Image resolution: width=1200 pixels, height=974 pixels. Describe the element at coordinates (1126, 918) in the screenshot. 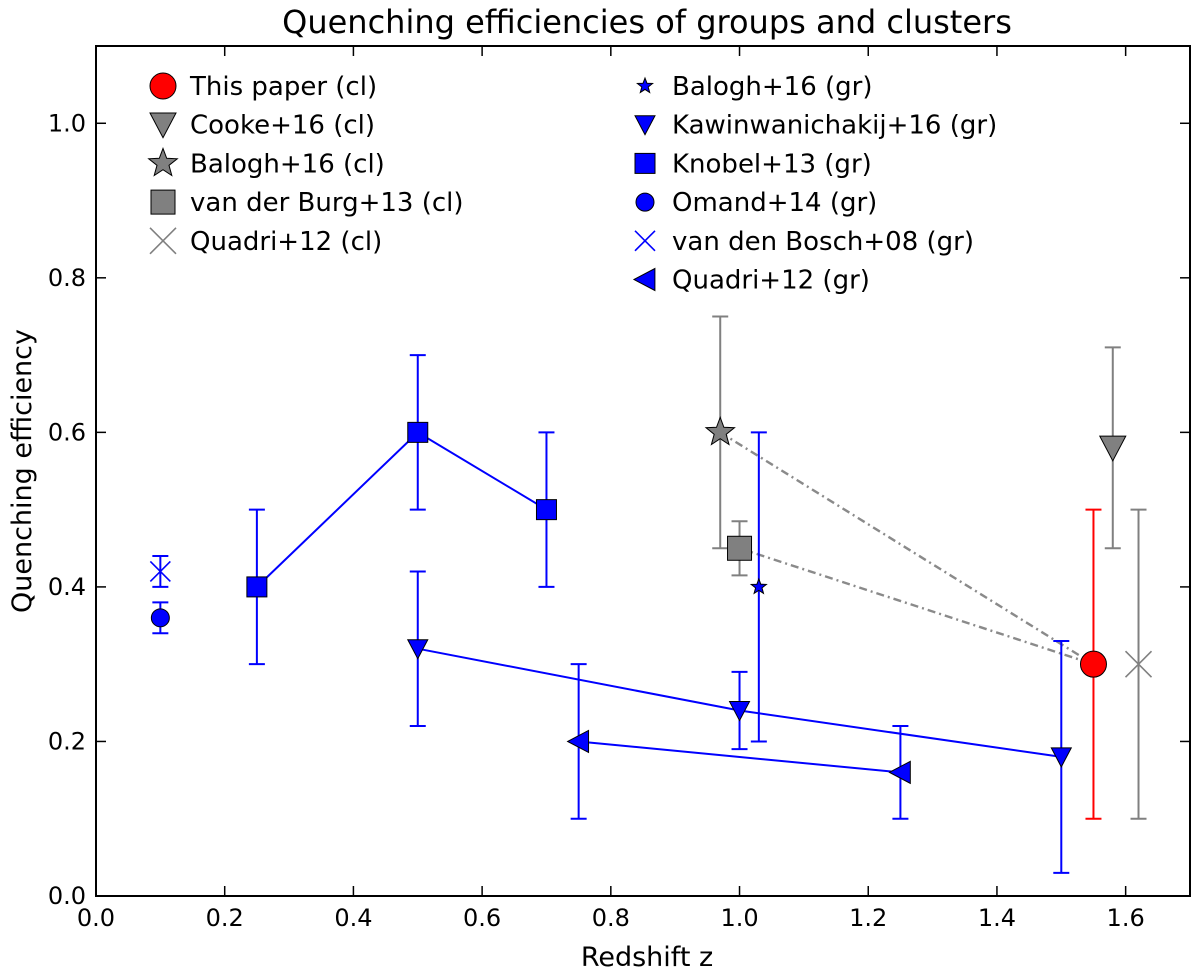

I see `x-tick-label: 1.6` at that location.